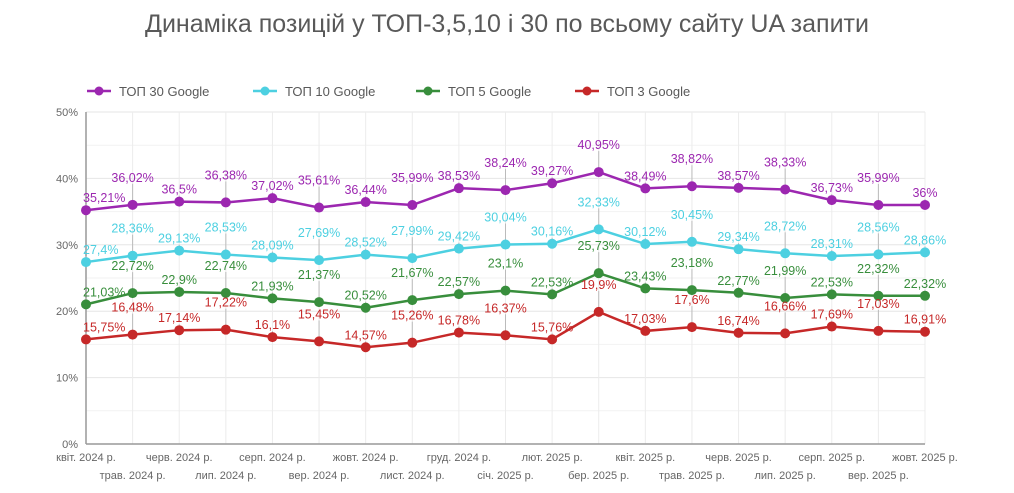 Image resolution: width=1014 pixels, height=493 pixels. I want to click on data-label: 22,57%, so click(459, 282).